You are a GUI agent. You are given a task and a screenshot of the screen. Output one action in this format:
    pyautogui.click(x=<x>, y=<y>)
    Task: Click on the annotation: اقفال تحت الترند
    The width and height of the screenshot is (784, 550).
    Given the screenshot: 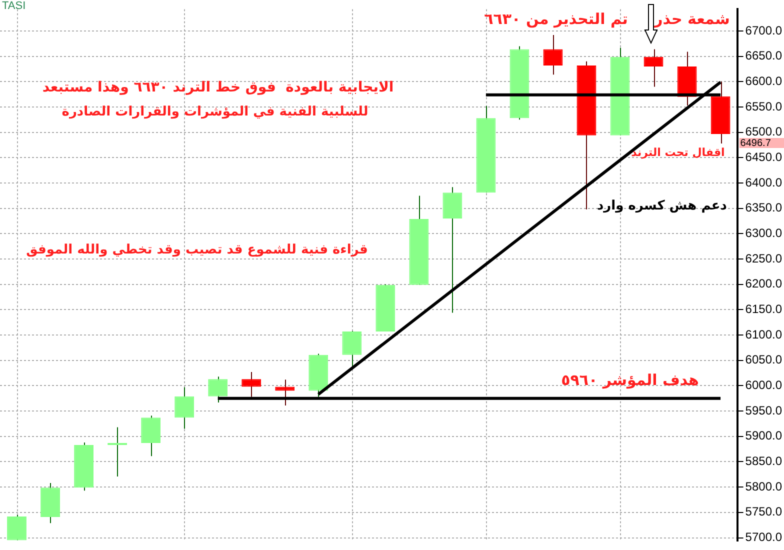 What is the action you would take?
    pyautogui.click(x=678, y=152)
    